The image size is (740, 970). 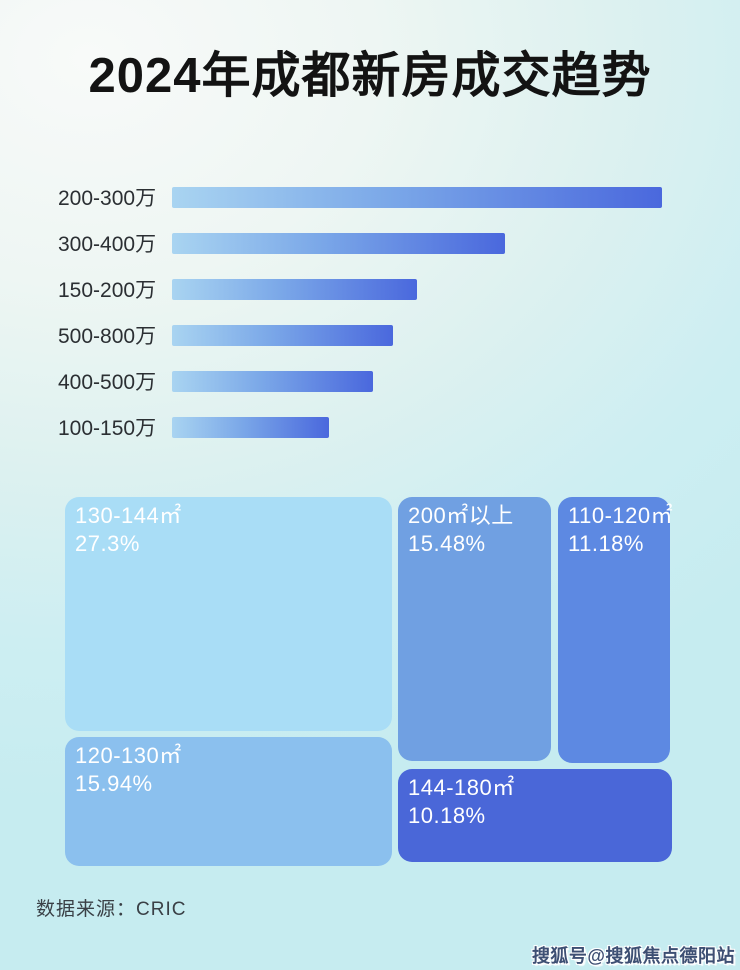 What do you see at coordinates (447, 816) in the screenshot?
I see `tile-percent-label: 10.18%` at bounding box center [447, 816].